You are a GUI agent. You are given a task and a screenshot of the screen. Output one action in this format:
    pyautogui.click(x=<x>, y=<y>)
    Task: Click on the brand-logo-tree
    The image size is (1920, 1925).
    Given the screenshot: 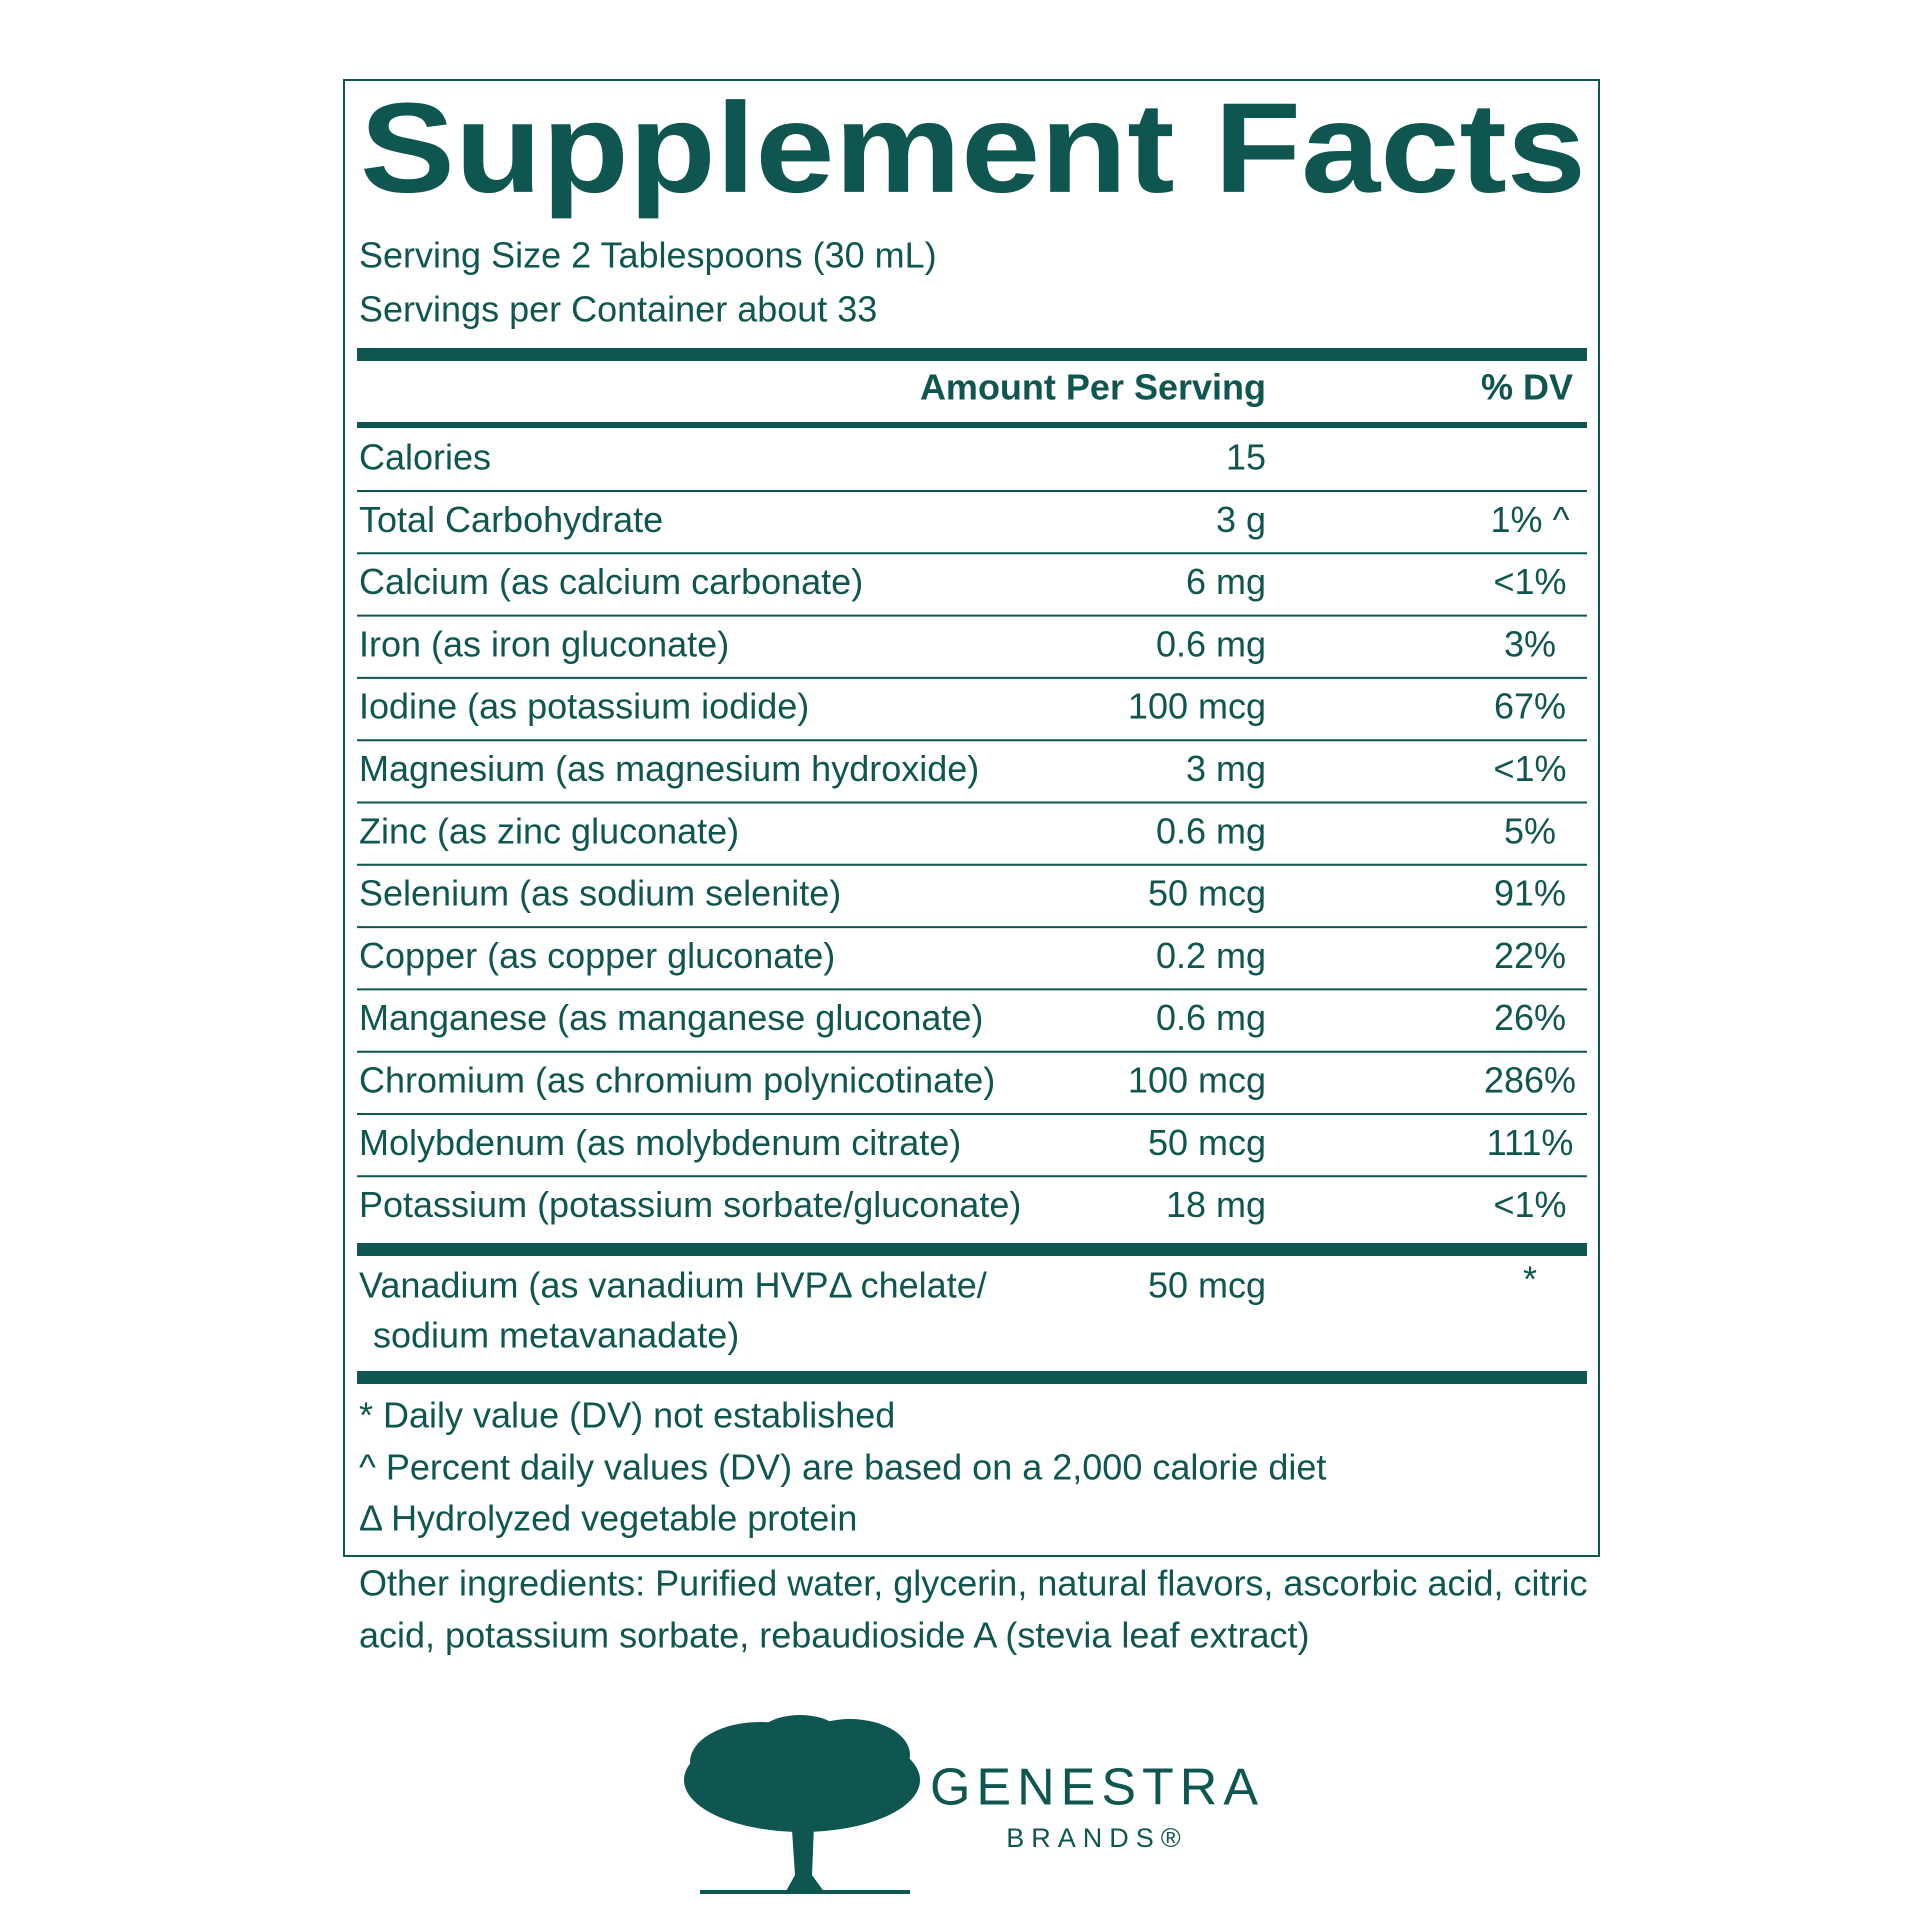 What is the action you would take?
    pyautogui.click(x=802, y=1804)
    